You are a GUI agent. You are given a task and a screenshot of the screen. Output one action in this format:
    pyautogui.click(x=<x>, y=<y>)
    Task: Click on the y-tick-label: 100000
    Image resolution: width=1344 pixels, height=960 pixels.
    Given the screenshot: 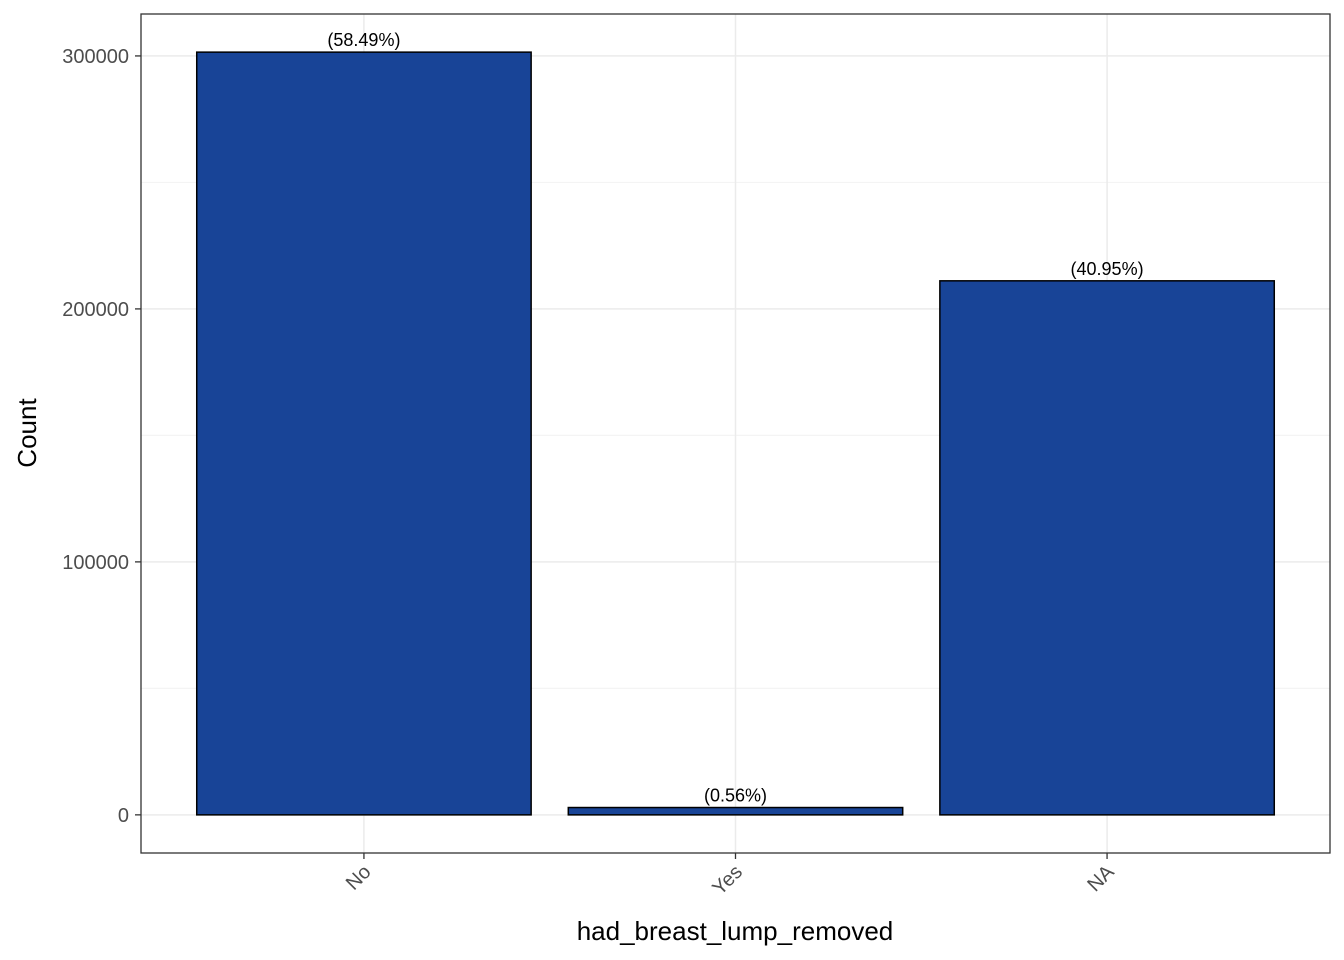 What is the action you would take?
    pyautogui.click(x=95, y=563)
    